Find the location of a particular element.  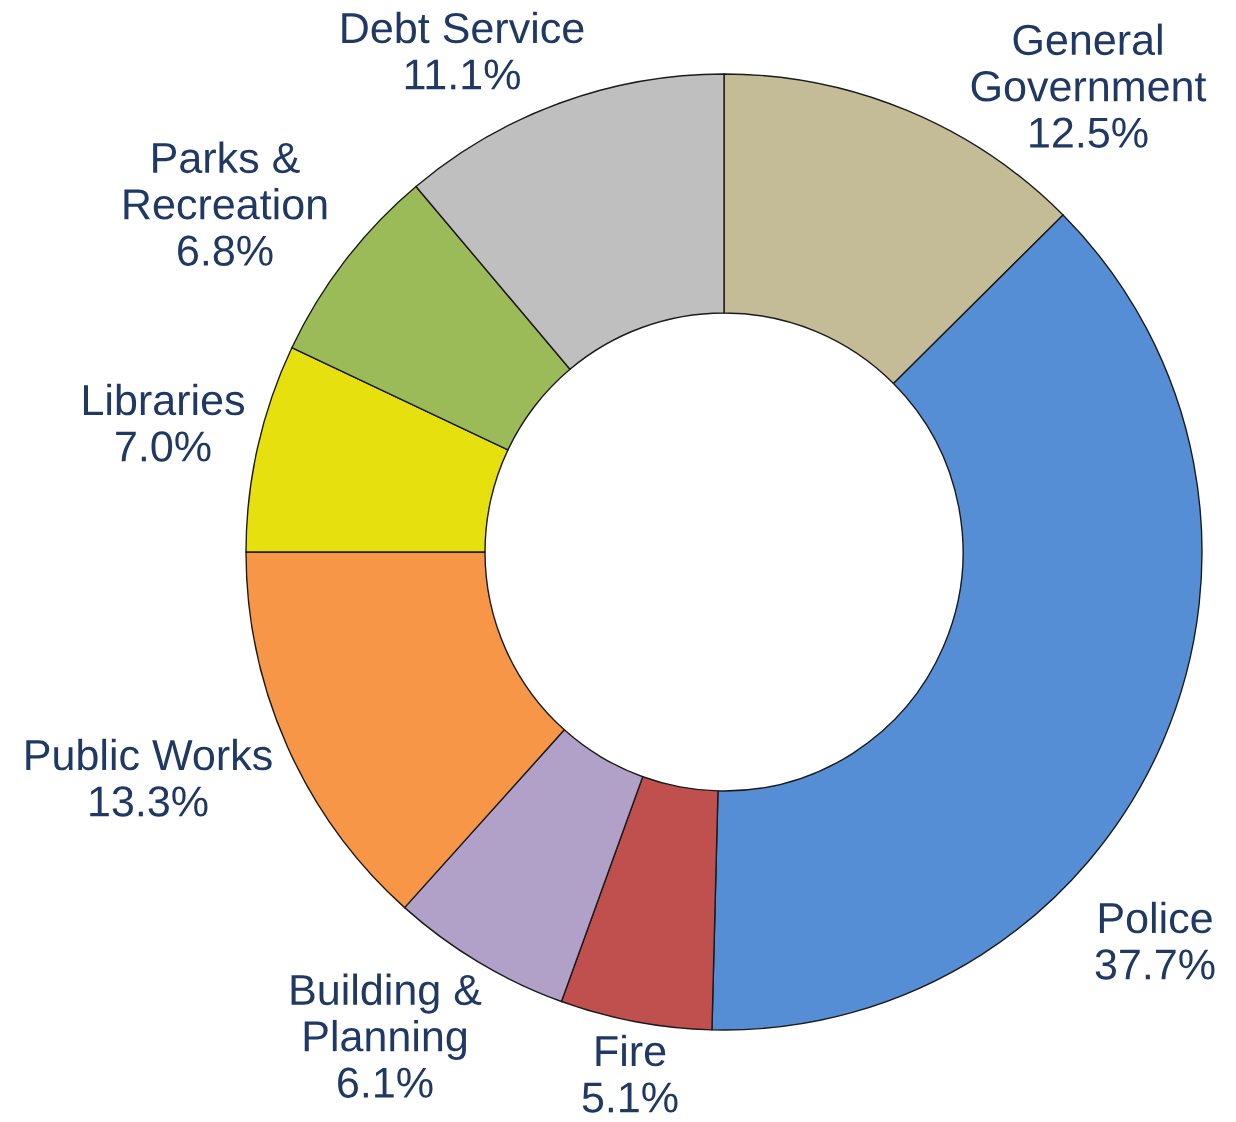

data-label: 6.8% is located at coordinates (225, 250).